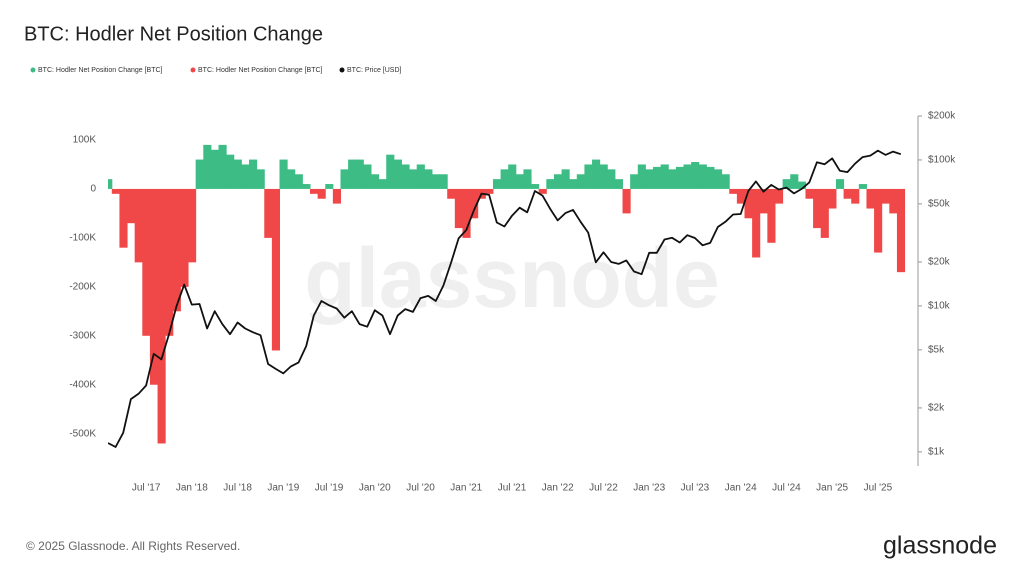 The width and height of the screenshot is (1024, 576). I want to click on y-tick-label: -300K, so click(82, 335).